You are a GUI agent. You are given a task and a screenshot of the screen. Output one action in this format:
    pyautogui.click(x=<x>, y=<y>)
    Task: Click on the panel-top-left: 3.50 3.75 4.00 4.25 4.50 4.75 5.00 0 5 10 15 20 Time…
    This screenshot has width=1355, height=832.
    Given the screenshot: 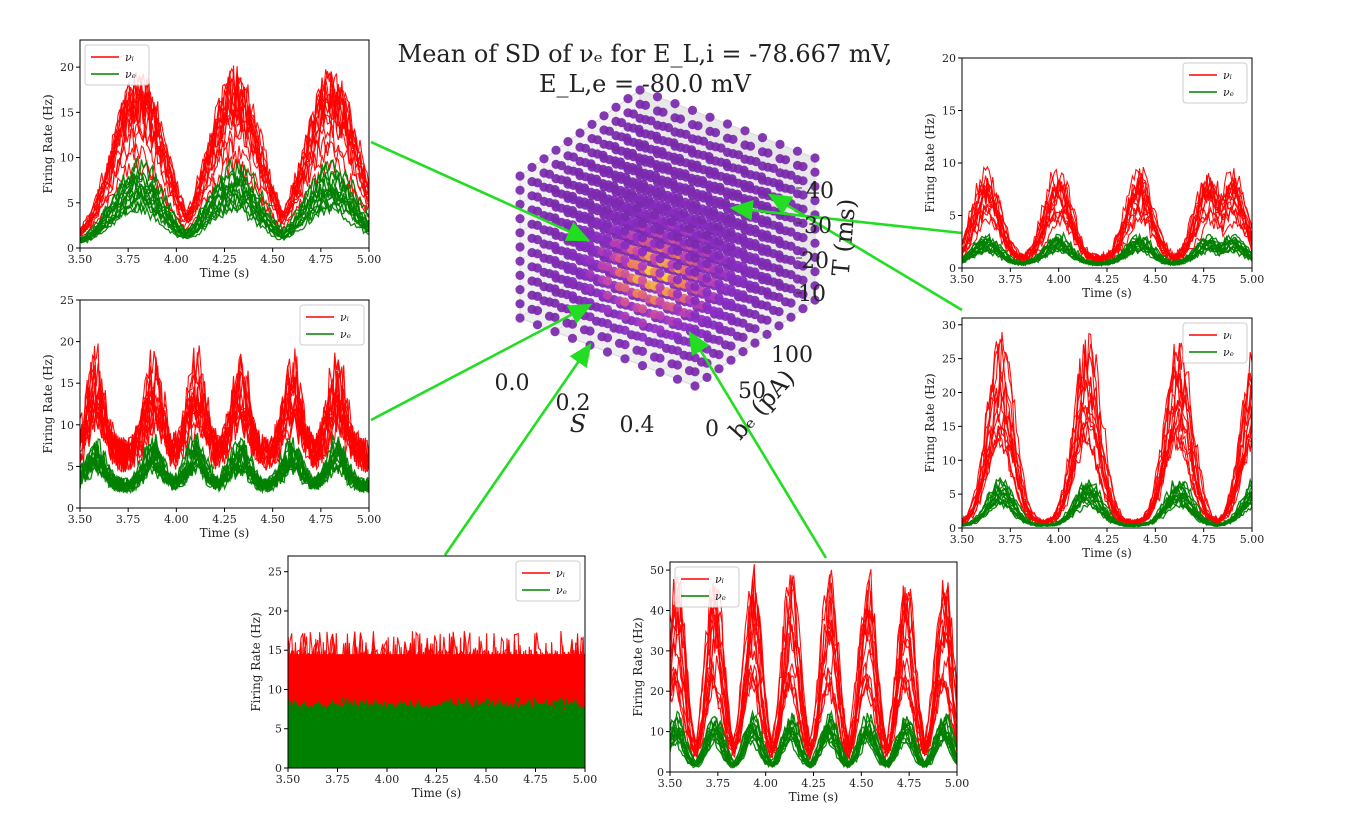 What is the action you would take?
    pyautogui.click(x=211, y=159)
    